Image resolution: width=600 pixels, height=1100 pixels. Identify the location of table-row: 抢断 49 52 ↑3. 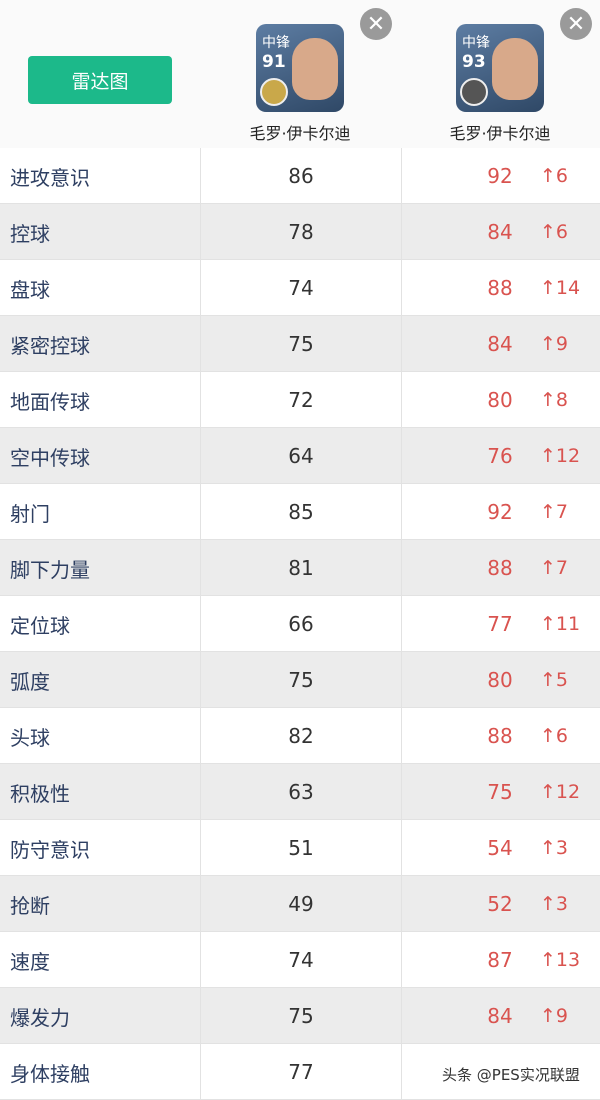
(300, 904).